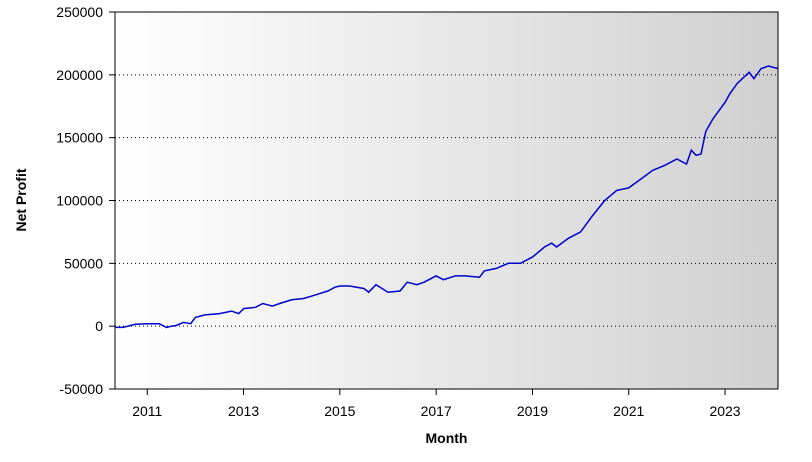 The image size is (812, 462). I want to click on y-axis: -50000 0 50000 100000 150000 200000 250000, so click(85, 200).